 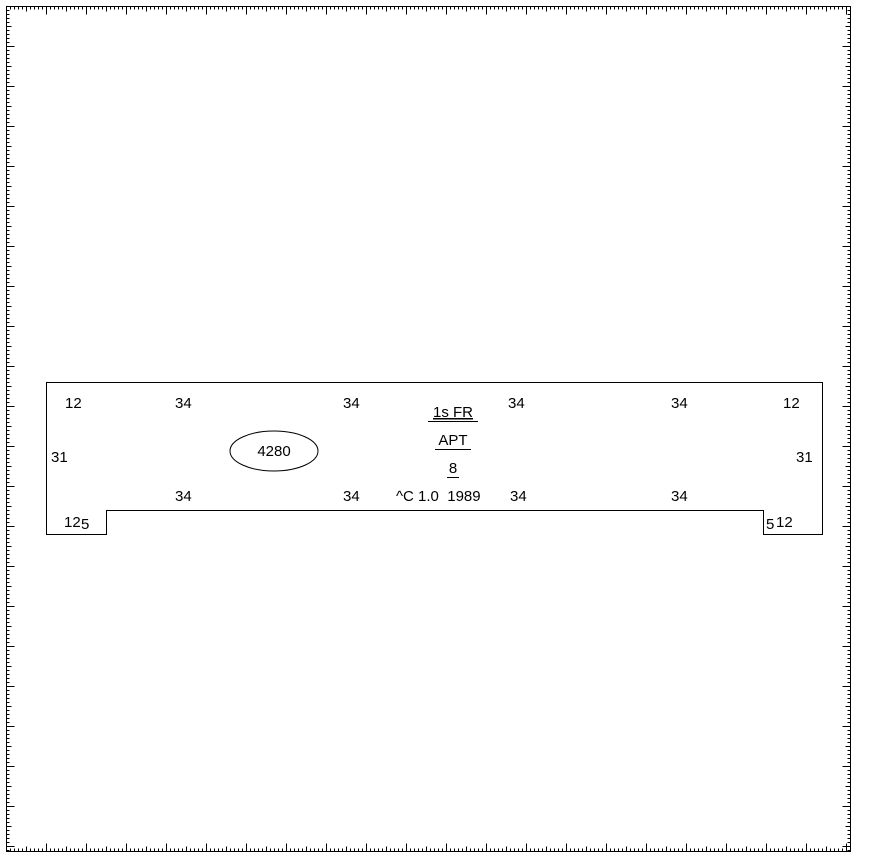 I want to click on info-use: APT, so click(x=452, y=440).